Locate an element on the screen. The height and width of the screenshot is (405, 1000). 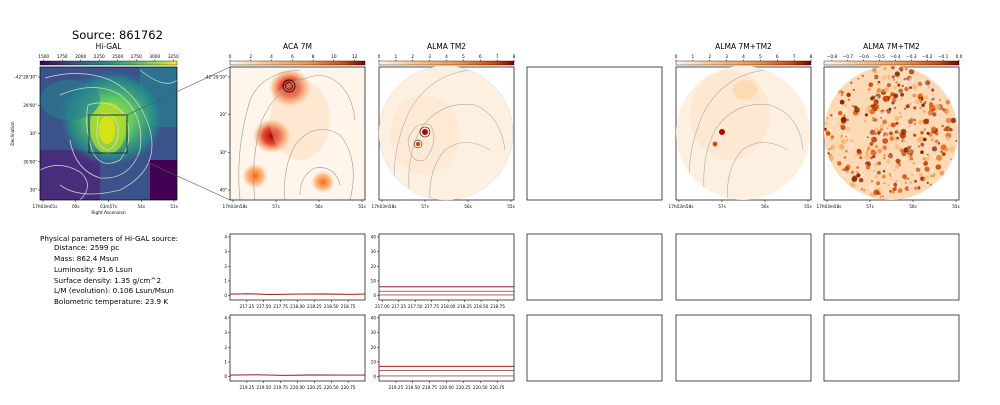
aca-7m-1-cbtick-label-2: 4 is located at coordinates (271, 57).